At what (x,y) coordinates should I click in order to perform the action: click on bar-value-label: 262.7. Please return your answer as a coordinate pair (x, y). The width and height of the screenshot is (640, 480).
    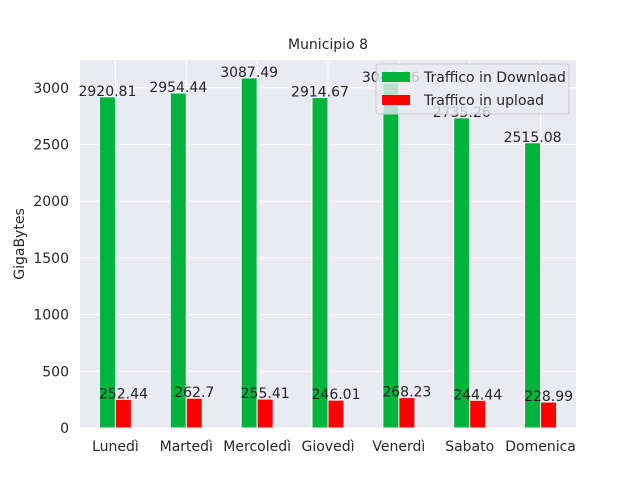
    Looking at the image, I should click on (194, 393).